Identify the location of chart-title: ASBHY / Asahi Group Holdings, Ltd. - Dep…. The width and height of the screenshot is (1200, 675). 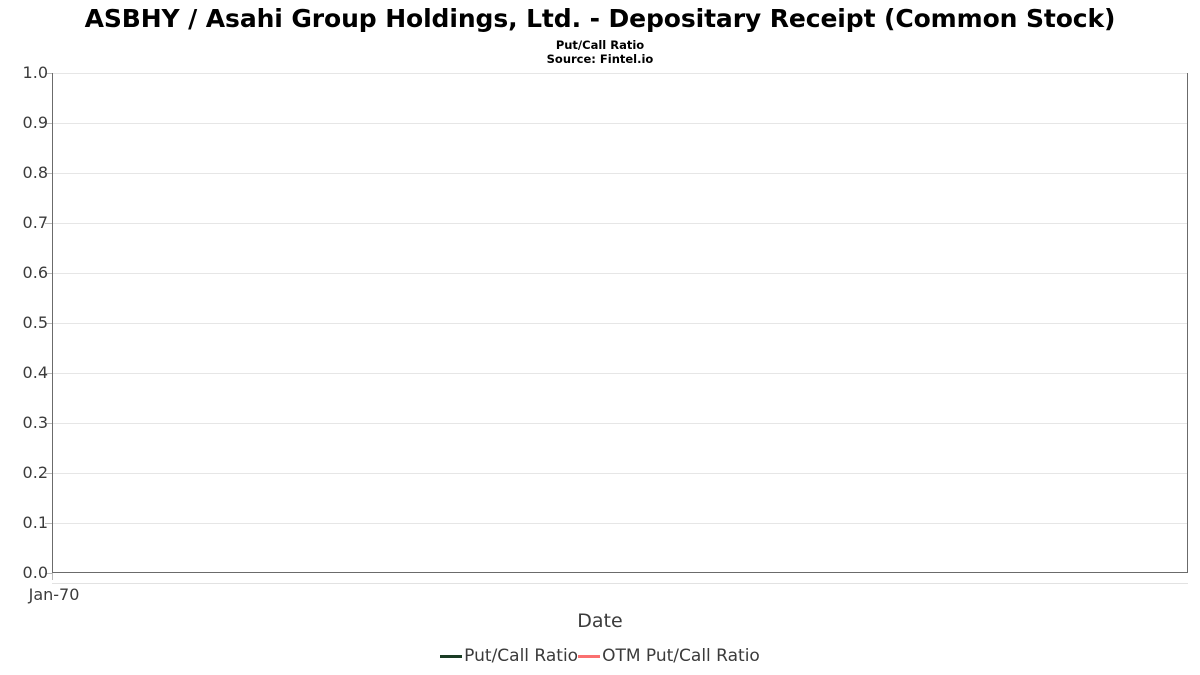
(600, 18).